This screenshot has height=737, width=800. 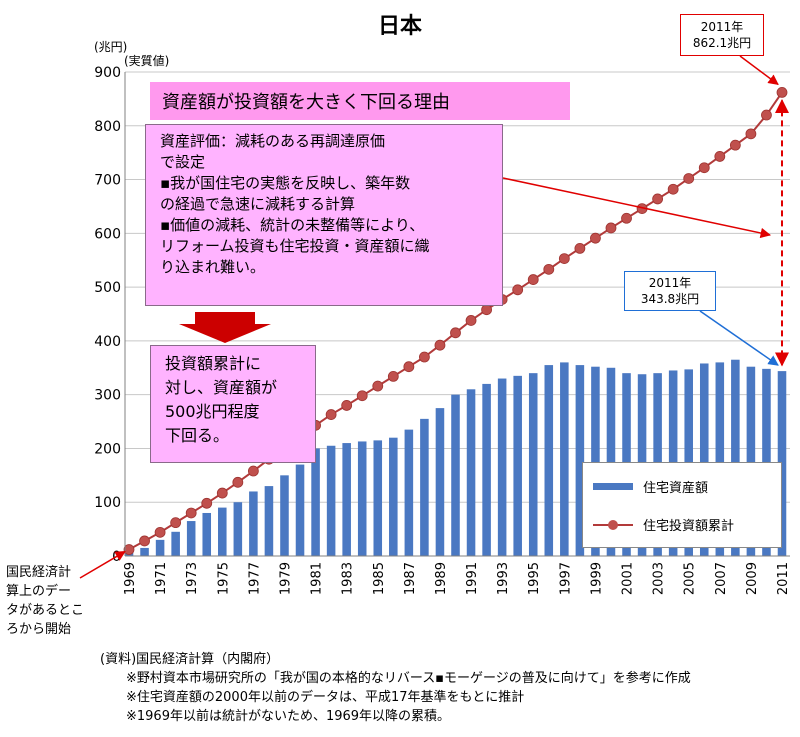 What do you see at coordinates (213, 267) in the screenshot?
I see `explanation-line: り込まれ難い。` at bounding box center [213, 267].